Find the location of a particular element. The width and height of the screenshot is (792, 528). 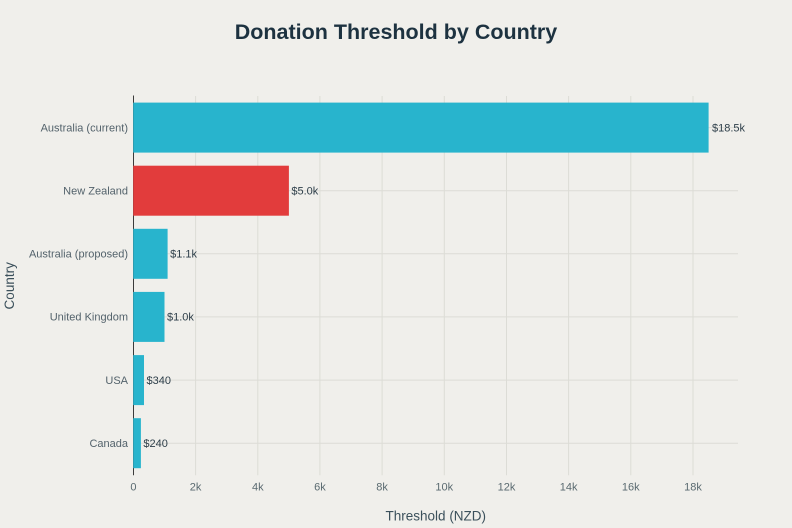

svg-text: New Zealand is located at coordinates (95, 192).